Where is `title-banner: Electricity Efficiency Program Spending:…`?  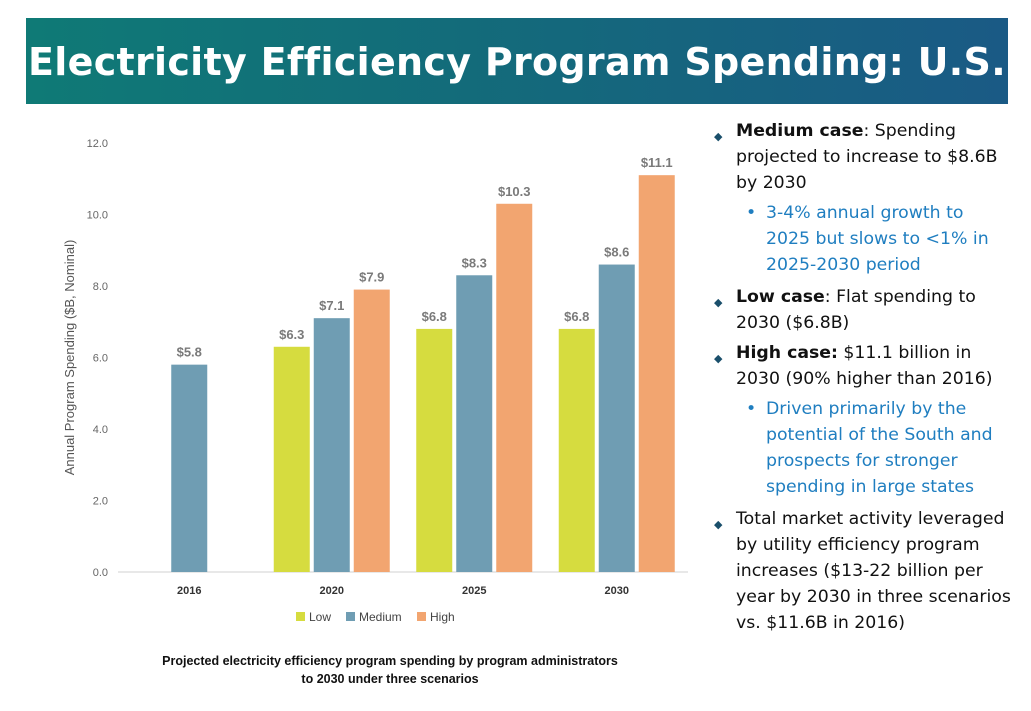 title-banner: Electricity Efficiency Program Spending:… is located at coordinates (517, 61).